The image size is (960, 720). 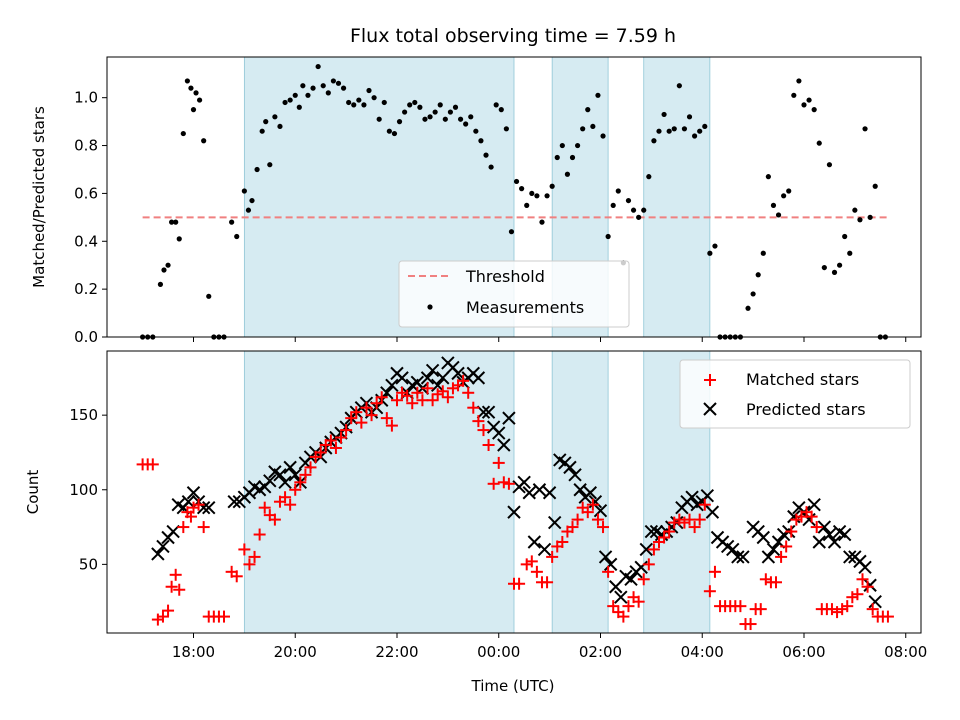 I want to click on y-tick-label: 0.6, so click(x=86, y=193).